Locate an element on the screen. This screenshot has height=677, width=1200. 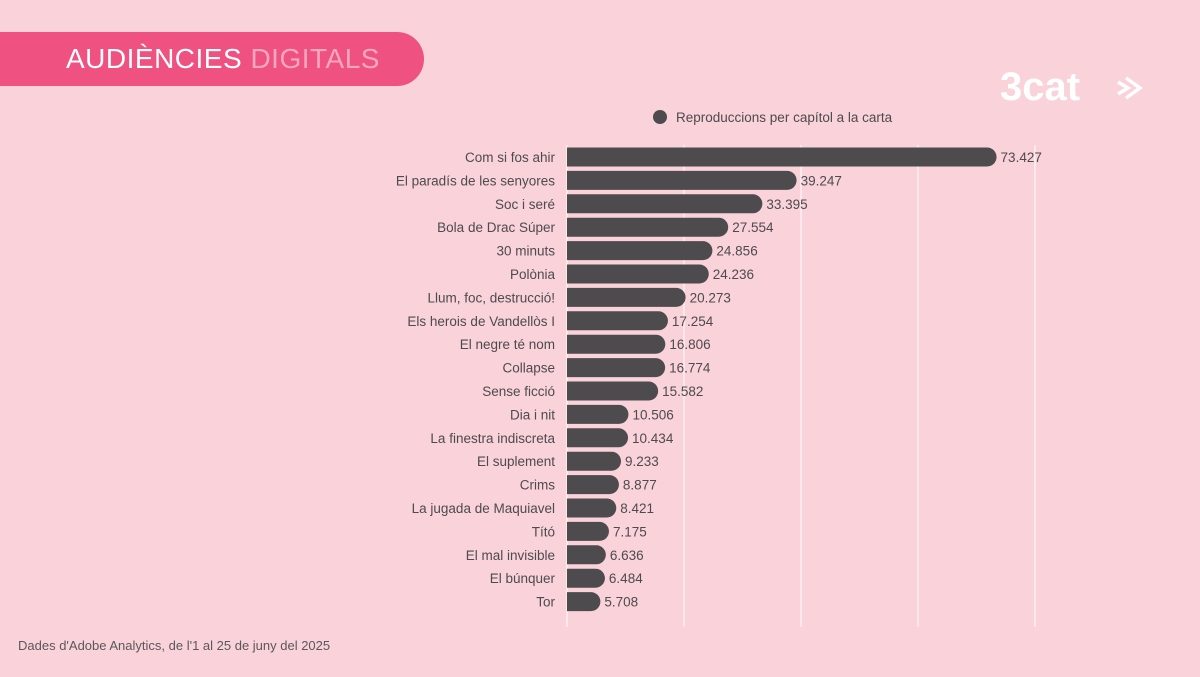
category-label: Els herois de Vandellòs I is located at coordinates (481, 321).